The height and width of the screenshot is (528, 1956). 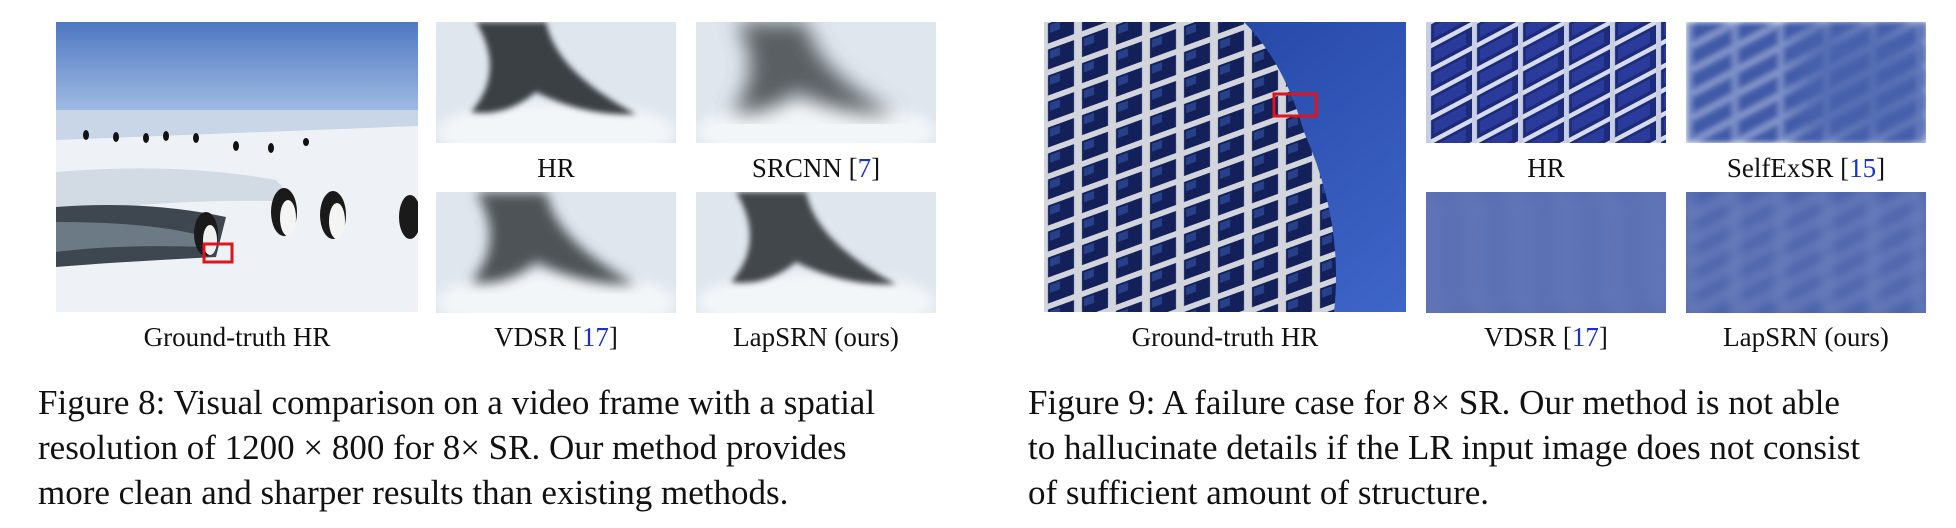 What do you see at coordinates (1585, 337) in the screenshot?
I see `fig9-vdsr-citation: 17` at bounding box center [1585, 337].